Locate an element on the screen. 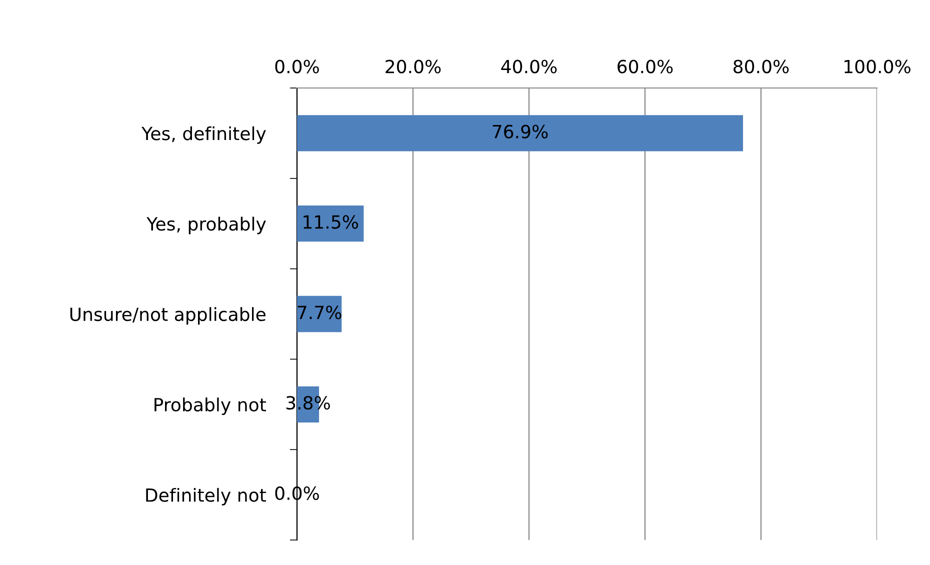 This screenshot has height=565, width=930. data-label: 7.7% is located at coordinates (320, 313).